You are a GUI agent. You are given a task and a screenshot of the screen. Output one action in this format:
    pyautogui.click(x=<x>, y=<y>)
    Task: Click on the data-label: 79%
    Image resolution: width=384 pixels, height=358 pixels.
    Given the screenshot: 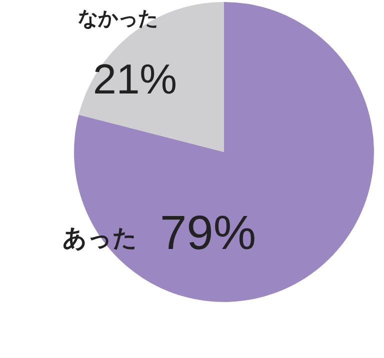 What is the action you would take?
    pyautogui.click(x=208, y=233)
    